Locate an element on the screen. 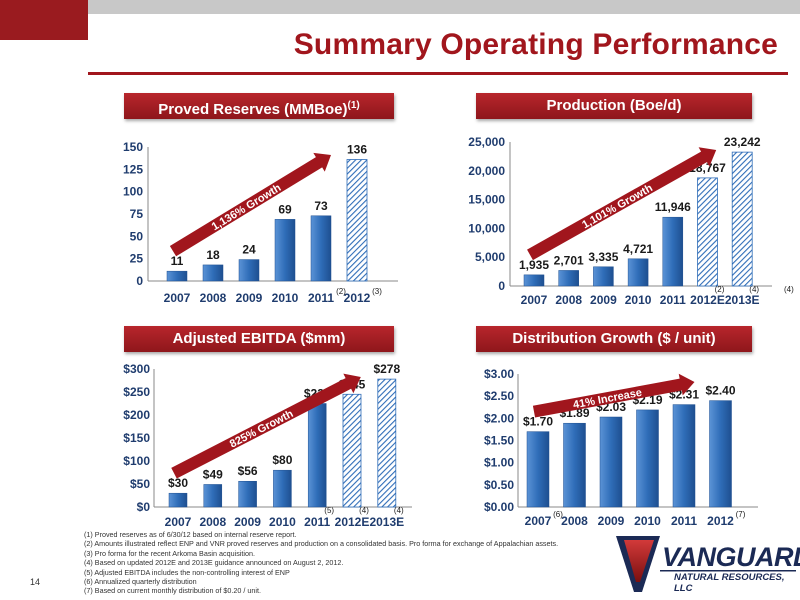  distribution-category-footnote-mark: (7) is located at coordinates (741, 514).